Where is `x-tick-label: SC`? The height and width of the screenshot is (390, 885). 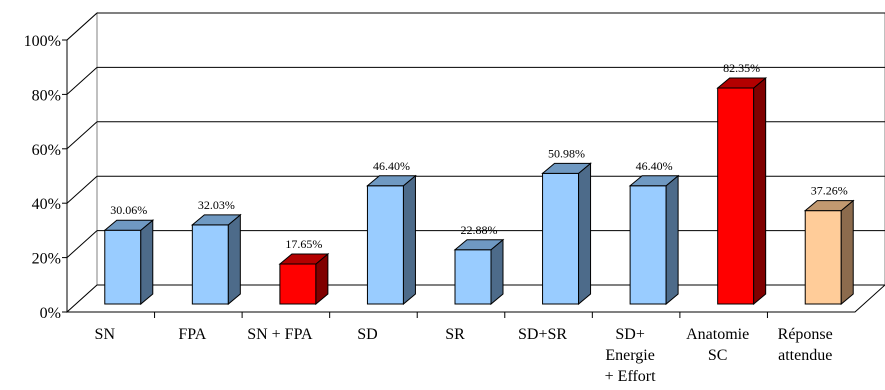
x-tick-label: SC is located at coordinates (718, 355).